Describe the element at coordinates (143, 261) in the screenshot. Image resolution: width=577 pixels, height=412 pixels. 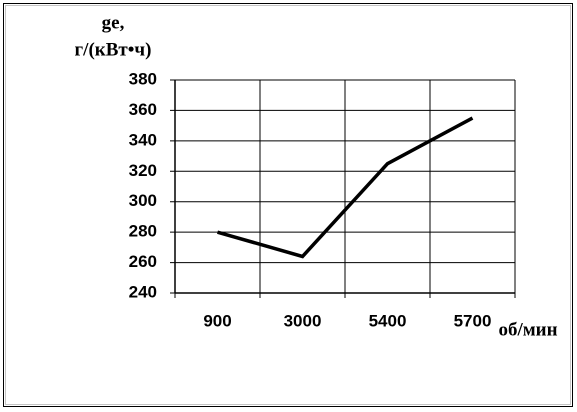
I see `y-tick-label: 260` at that location.